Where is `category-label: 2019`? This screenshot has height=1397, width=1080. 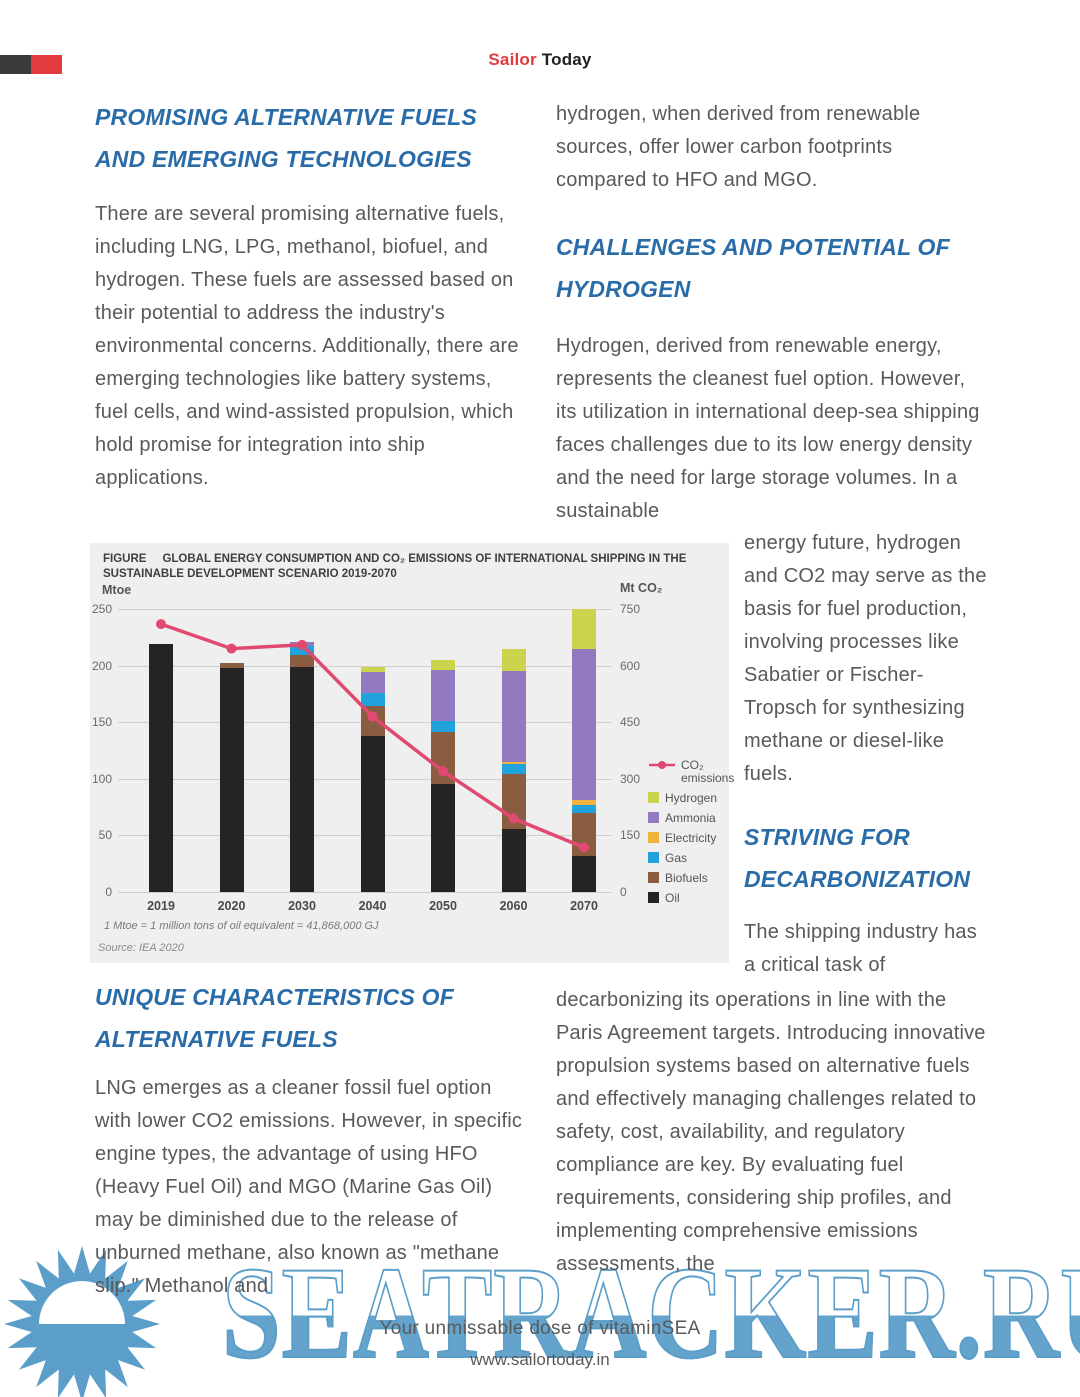
category-label: 2019 is located at coordinates (161, 906).